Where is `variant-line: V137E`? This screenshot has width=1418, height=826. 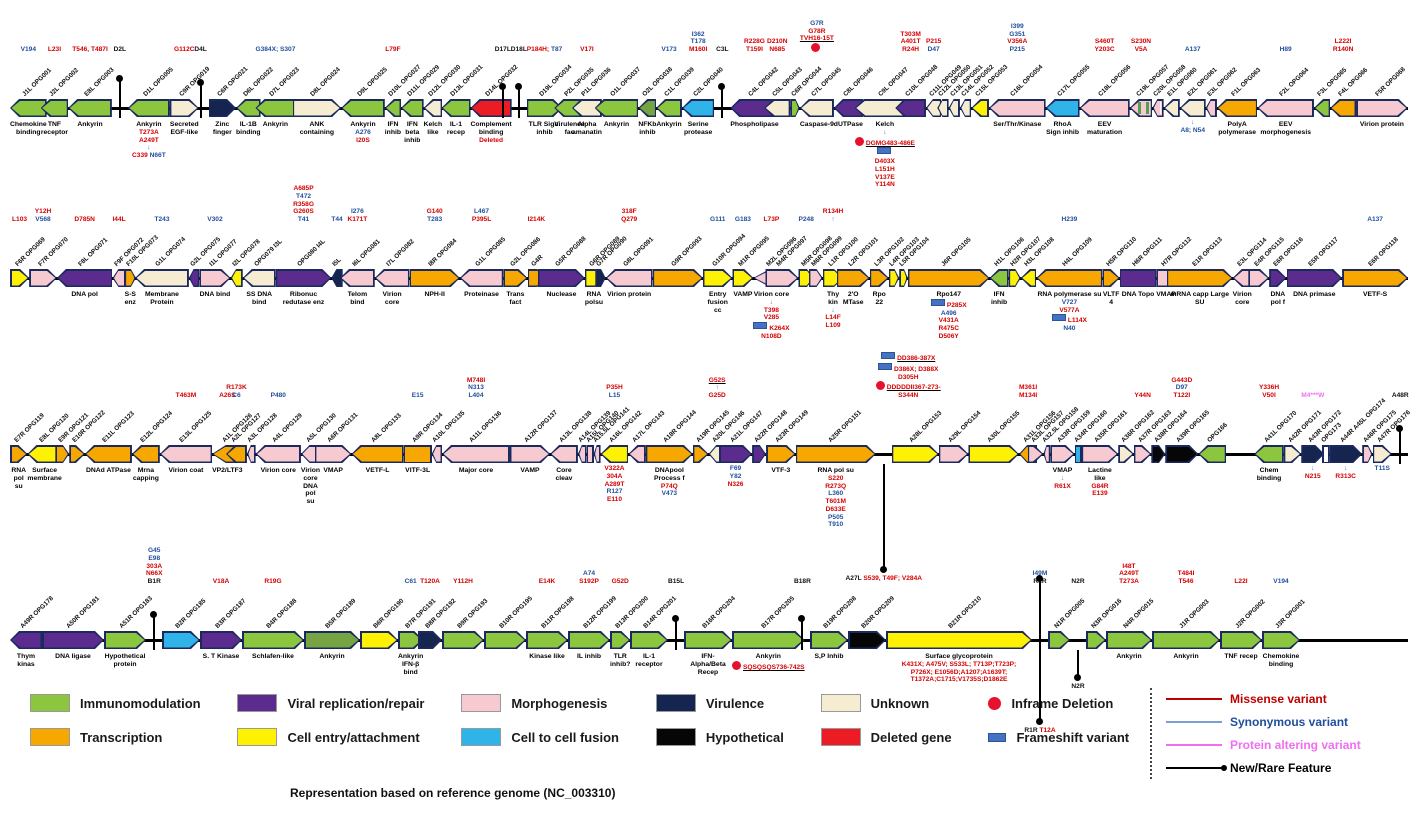 variant-line: V137E is located at coordinates (885, 178).